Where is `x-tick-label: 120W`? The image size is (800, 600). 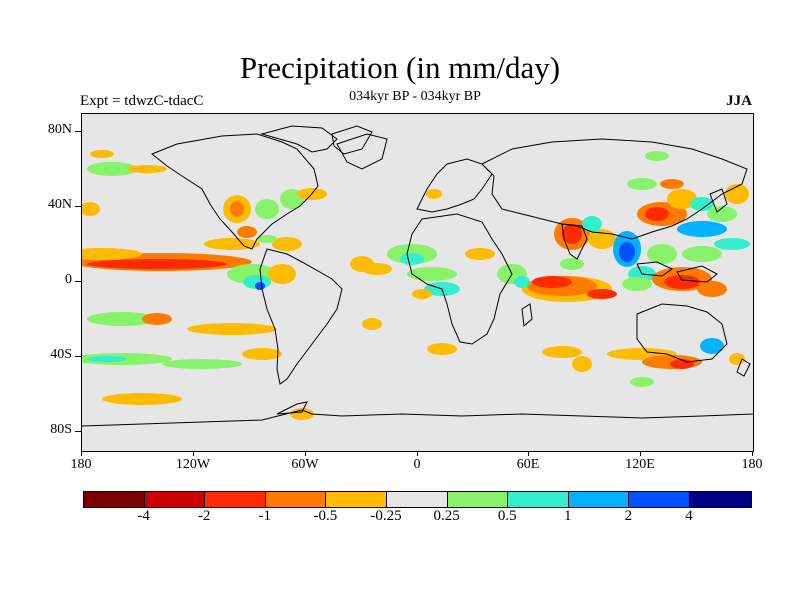
x-tick-label: 120W is located at coordinates (193, 464).